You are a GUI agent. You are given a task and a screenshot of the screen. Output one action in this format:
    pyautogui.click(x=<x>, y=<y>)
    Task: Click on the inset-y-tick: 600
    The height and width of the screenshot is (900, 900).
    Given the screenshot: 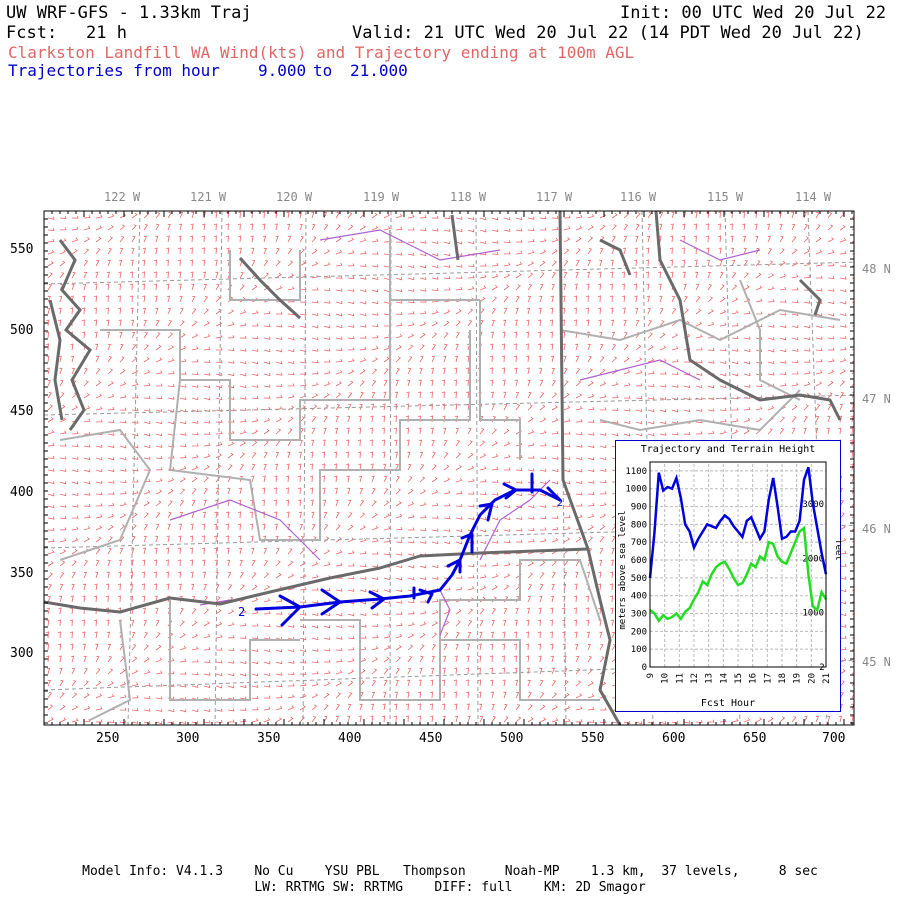 What is the action you would take?
    pyautogui.click(x=639, y=561)
    